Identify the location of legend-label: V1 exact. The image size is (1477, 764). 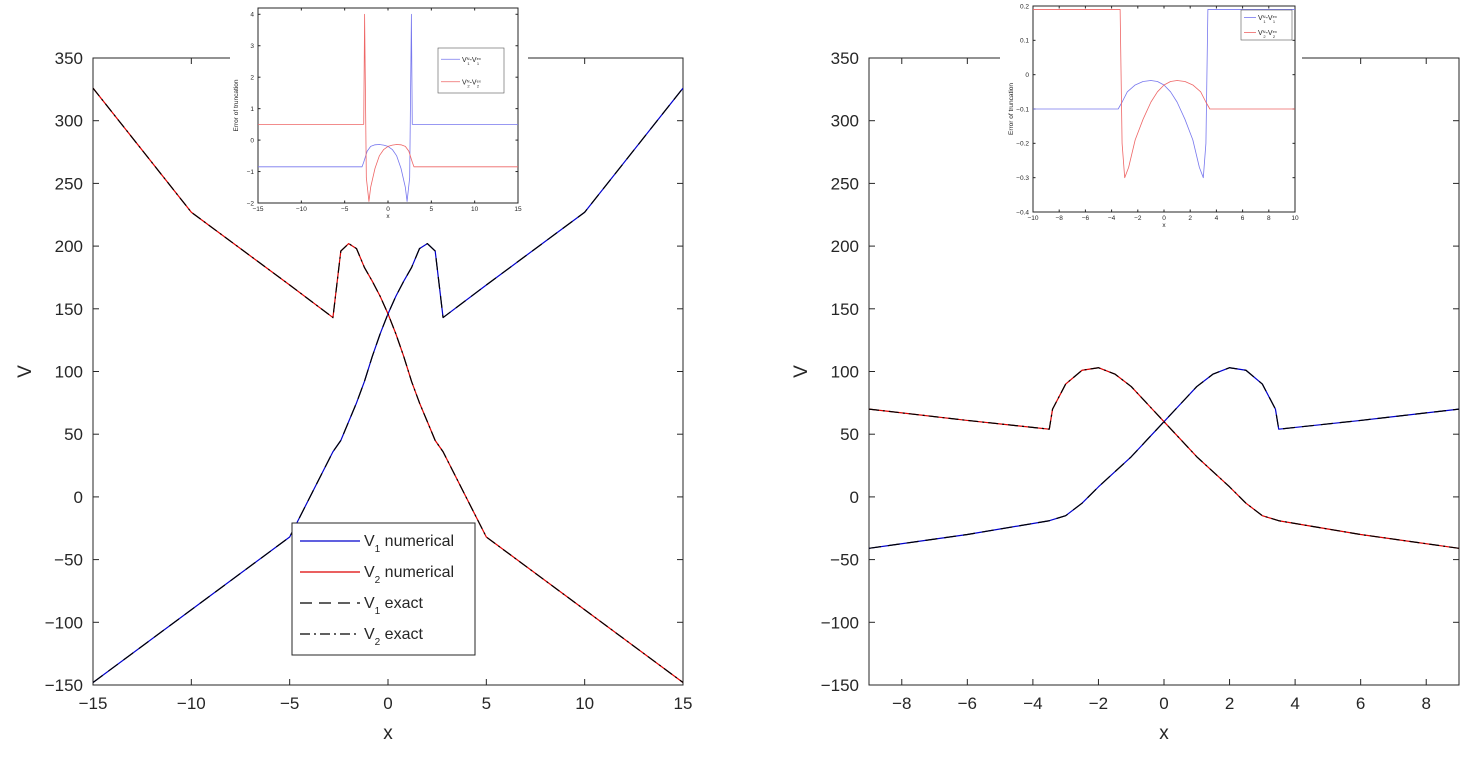
(393, 606).